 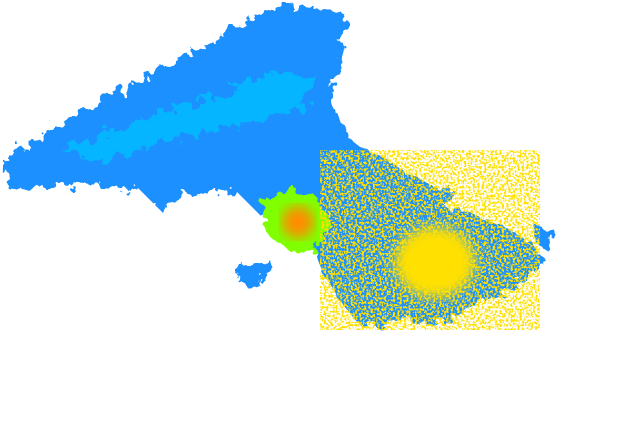 What do you see at coordinates (190, 115) in the screenshot?
I see `moderate-precip-core` at bounding box center [190, 115].